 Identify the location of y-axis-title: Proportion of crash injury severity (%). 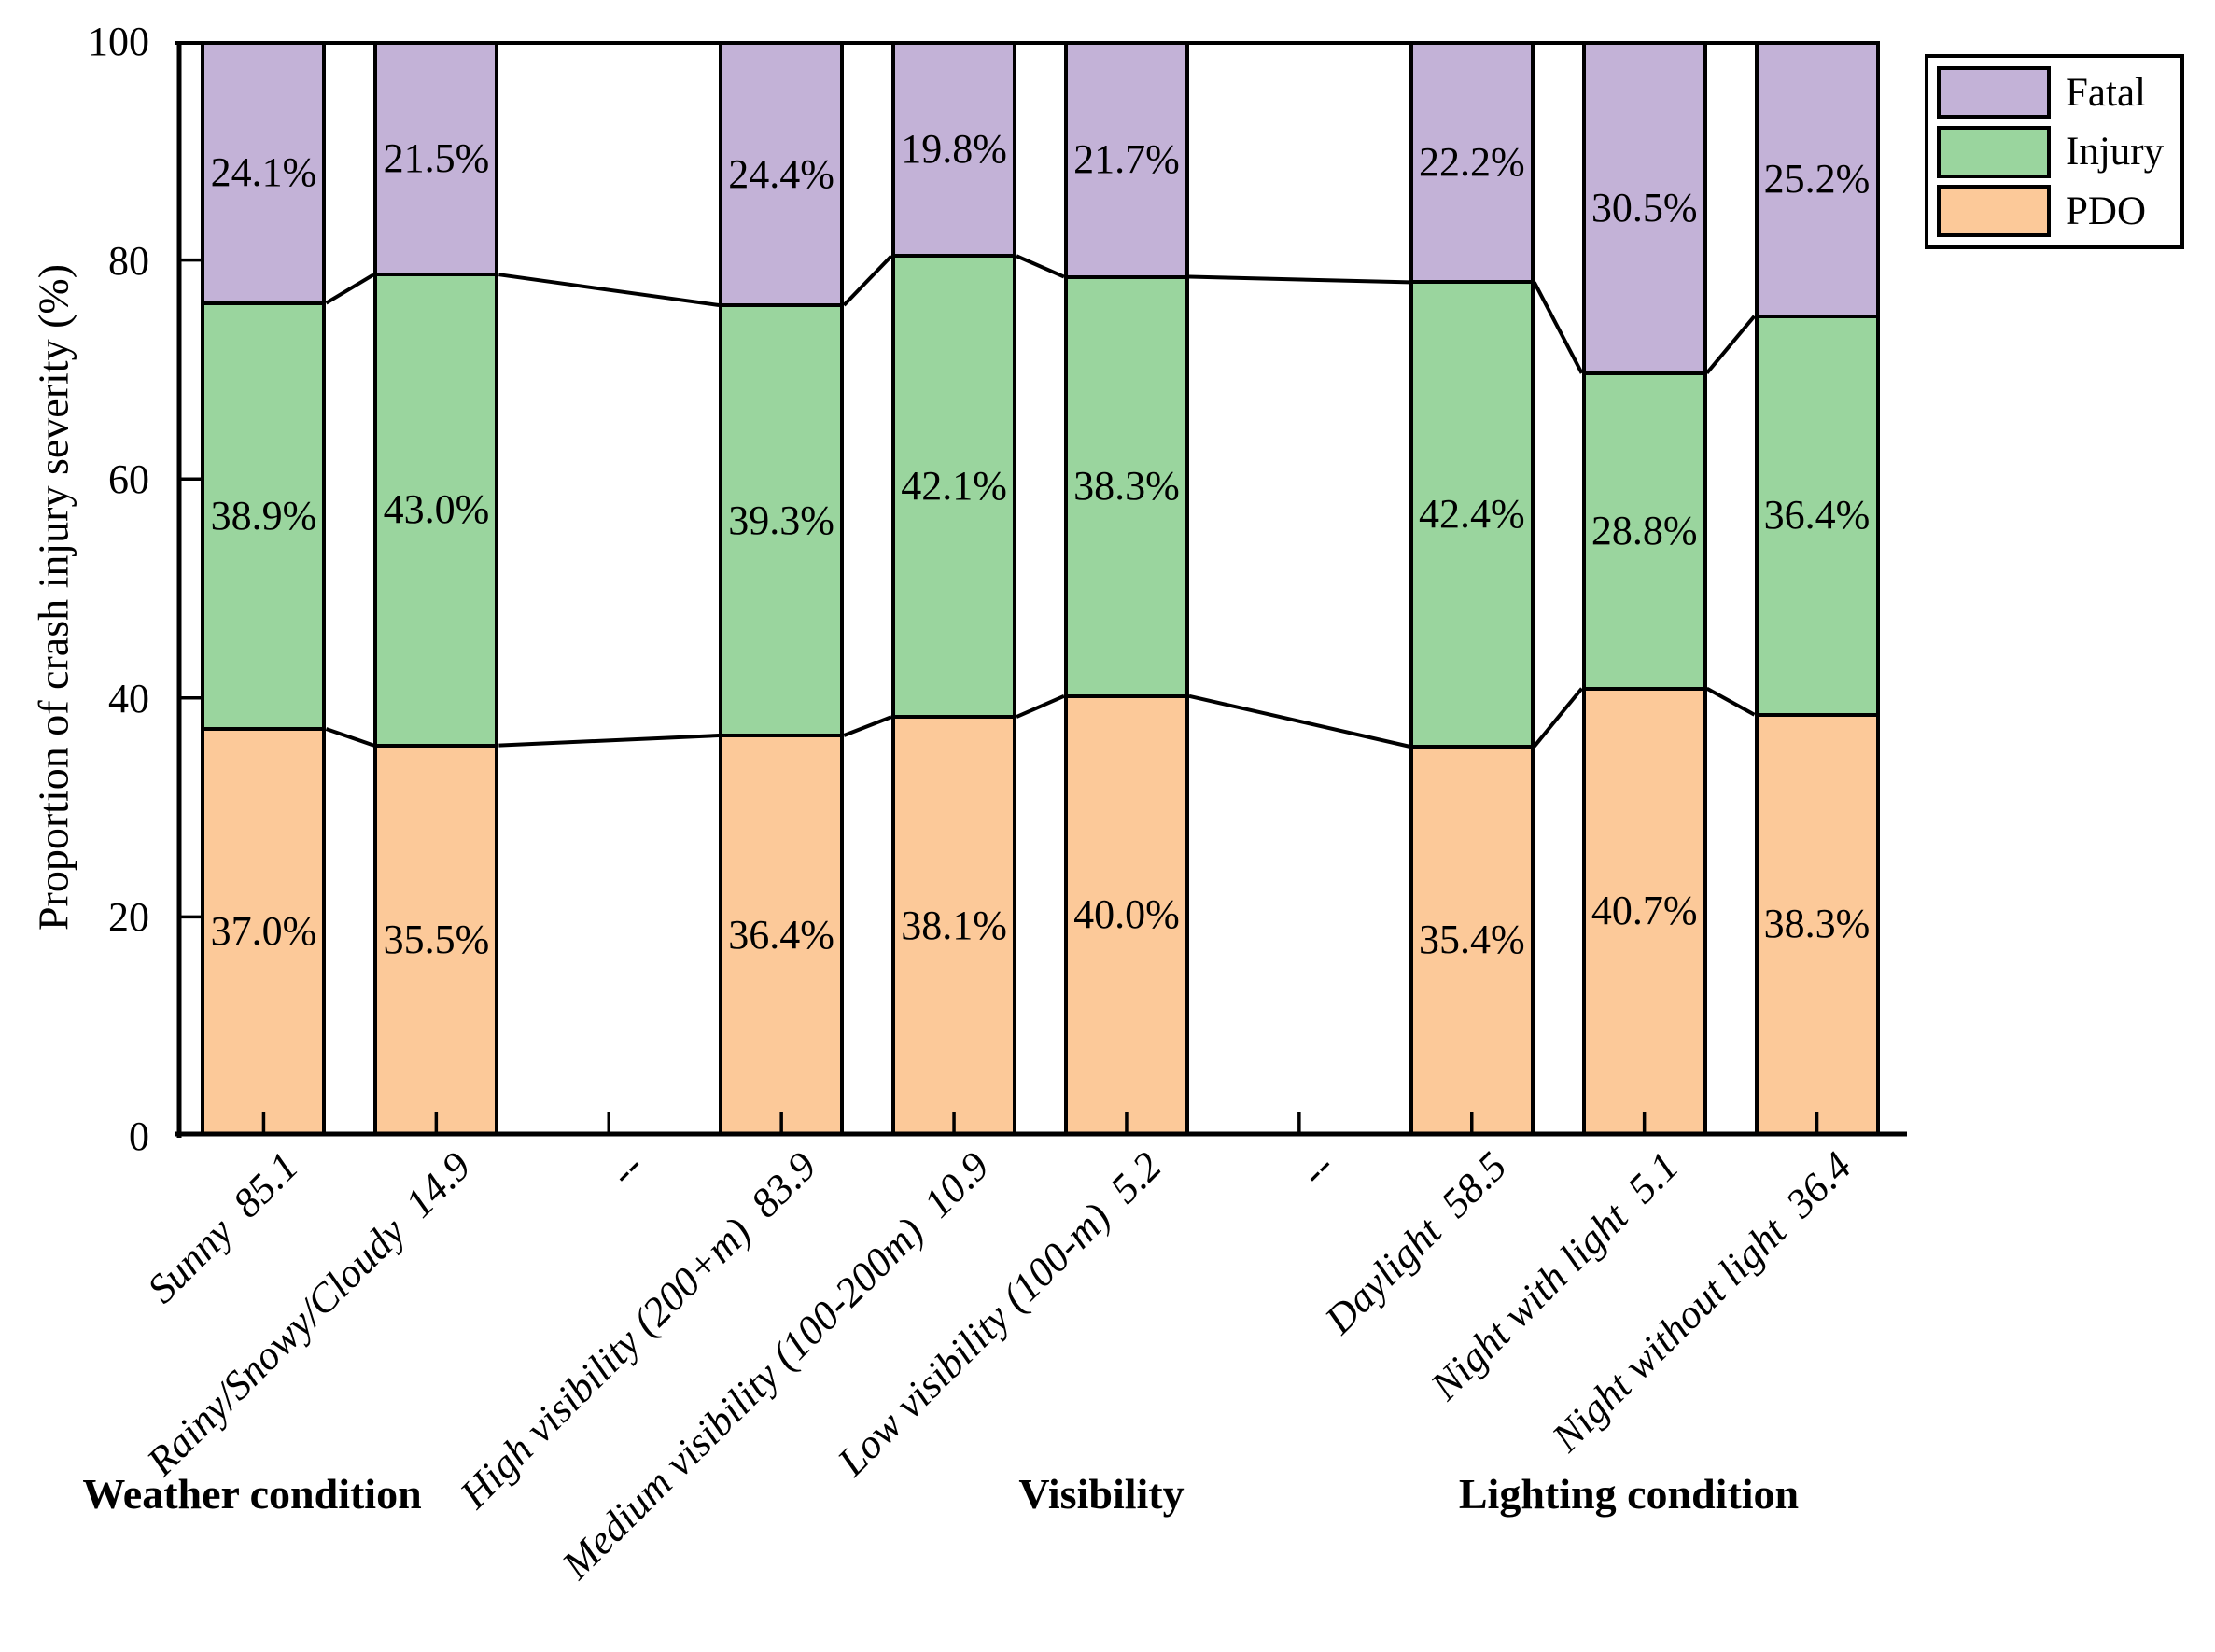
(53, 597).